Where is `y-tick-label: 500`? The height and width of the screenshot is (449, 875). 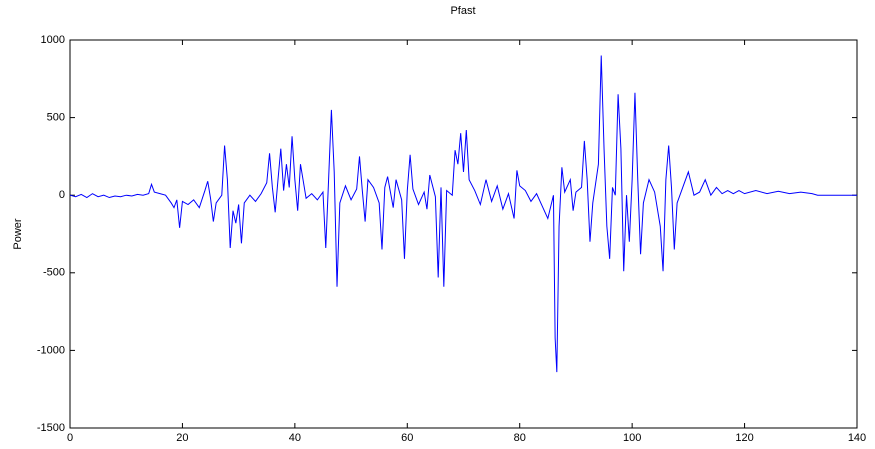
y-tick-label: 500 is located at coordinates (56, 118).